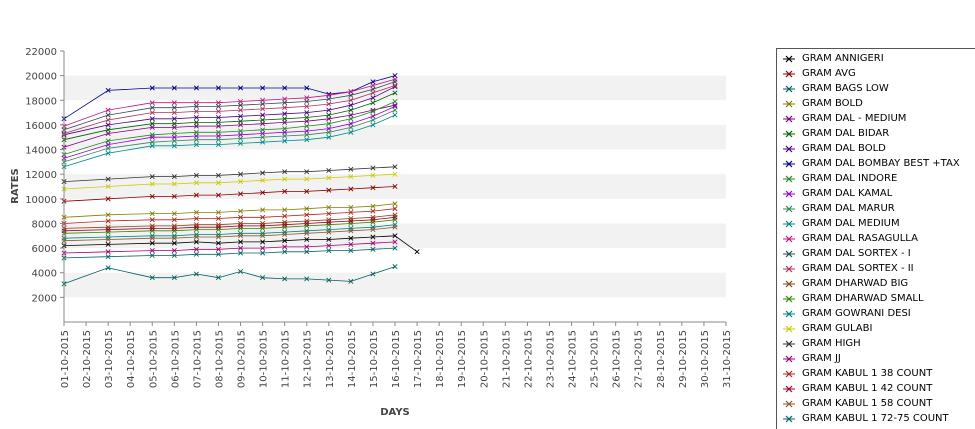 This screenshot has height=429, width=975. I want to click on legend-label: GRAM DAL INDORE, so click(850, 178).